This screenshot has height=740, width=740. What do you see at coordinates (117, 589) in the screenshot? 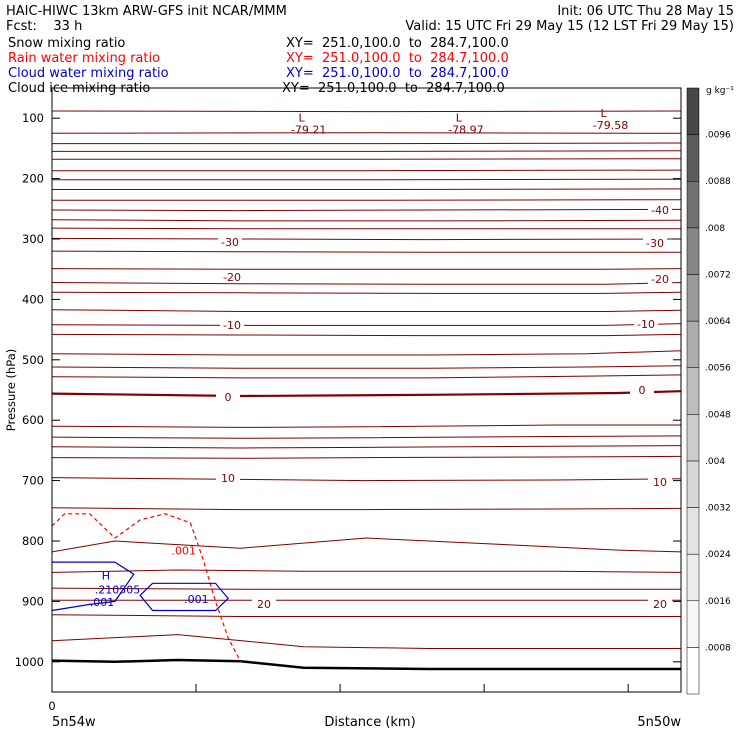
I see `cloud-water-high-value: .210505` at bounding box center [117, 589].